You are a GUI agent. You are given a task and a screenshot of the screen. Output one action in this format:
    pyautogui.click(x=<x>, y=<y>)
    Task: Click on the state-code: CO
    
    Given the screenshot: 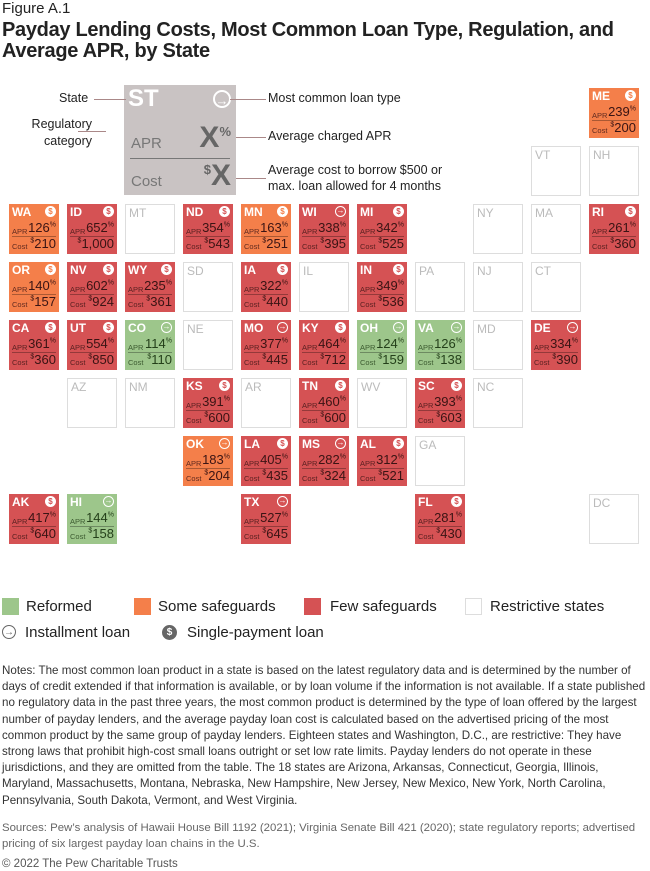 What is the action you would take?
    pyautogui.click(x=137, y=328)
    